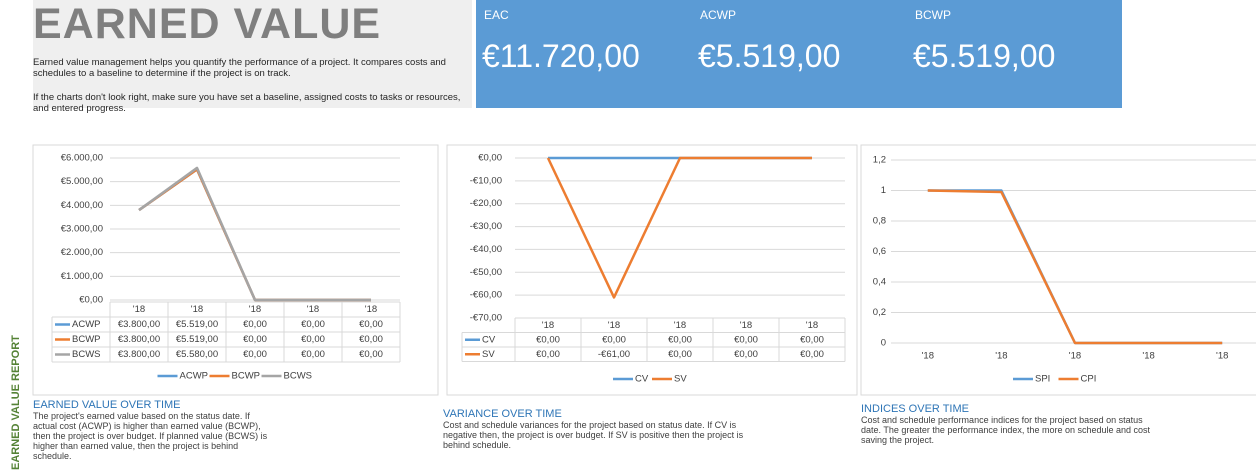  Describe the element at coordinates (86, 339) in the screenshot. I see `table-row-label: BCWP` at that location.